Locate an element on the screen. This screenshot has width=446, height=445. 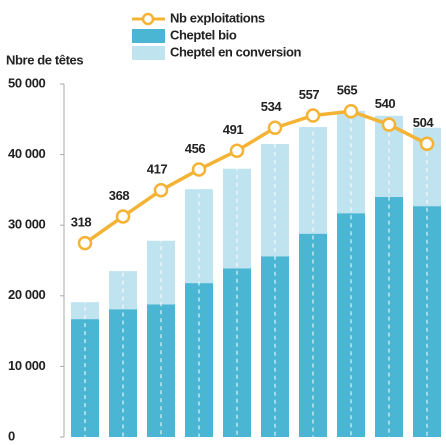
y-axis-title: Nbre de têtes is located at coordinates (44, 59).